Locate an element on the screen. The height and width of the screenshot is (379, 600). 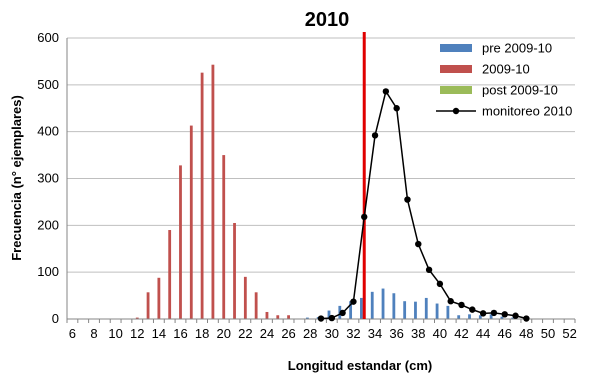
x-axis-label: Longitud estandar (cm) is located at coordinates (360, 365).